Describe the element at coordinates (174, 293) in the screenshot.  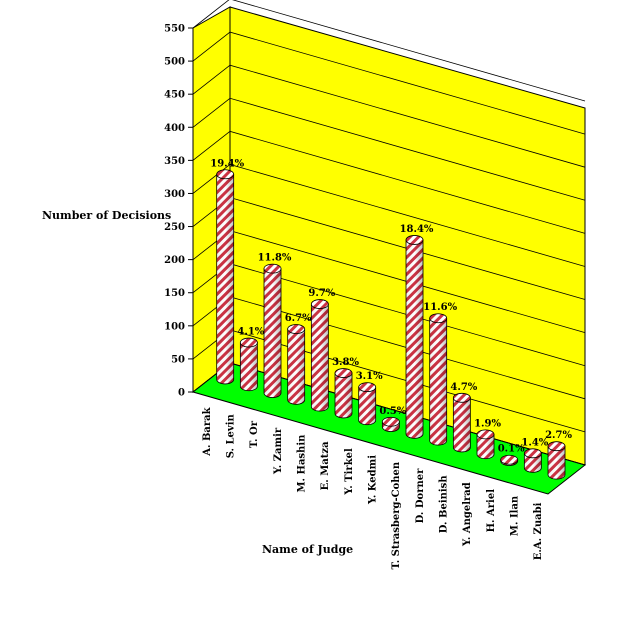
I see `y-tick-label: 150` at that location.